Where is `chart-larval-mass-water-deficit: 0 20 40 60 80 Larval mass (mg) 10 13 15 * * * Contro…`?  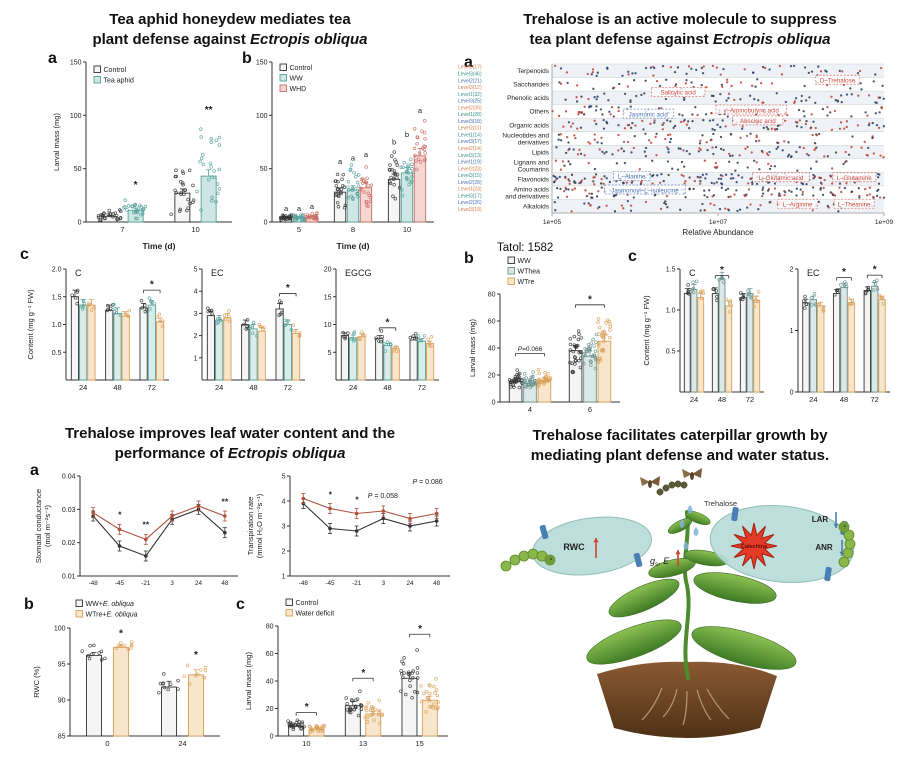 chart-larval-mass-water-deficit: 0 20 40 60 80 Larval mass (mg) 10 13 15 * * * Contro… is located at coordinates (349, 678).